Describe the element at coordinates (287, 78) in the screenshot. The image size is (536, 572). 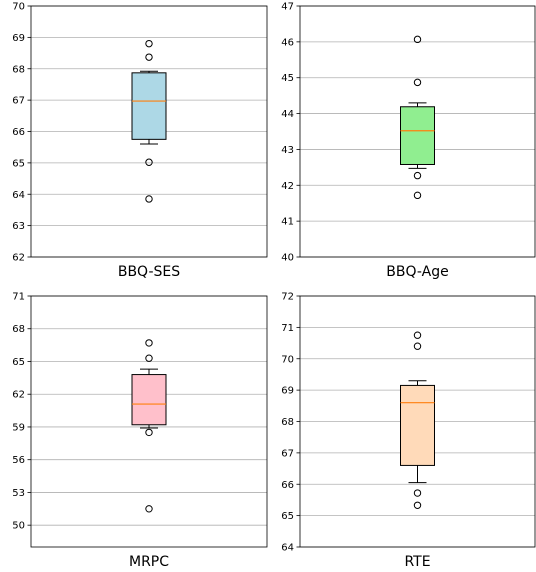
I see `y-tick-label: 45` at that location.